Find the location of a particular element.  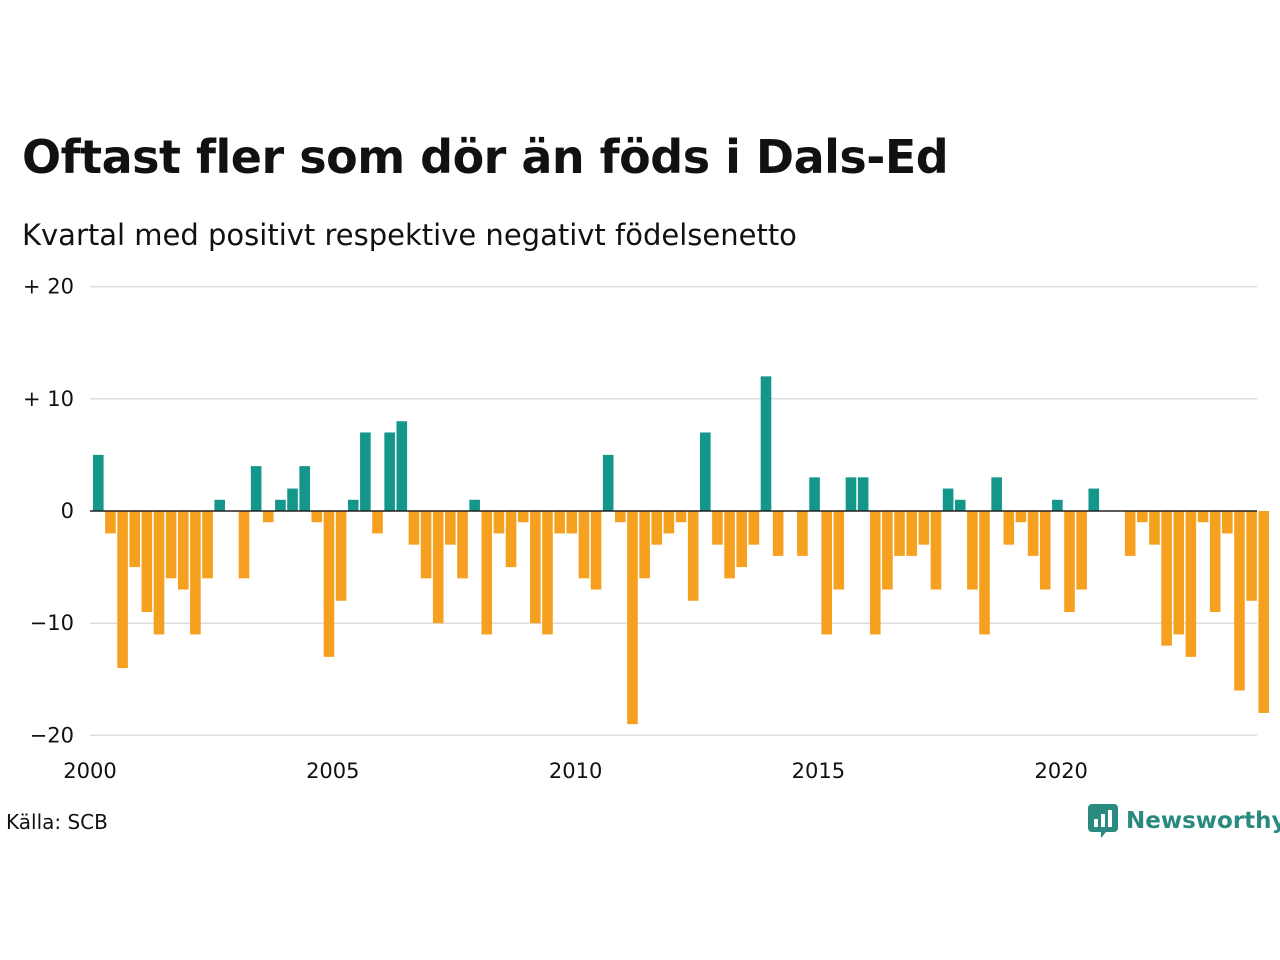

y-axis-labels: + 20 + 10 0 −10 −20 is located at coordinates (48, 511).